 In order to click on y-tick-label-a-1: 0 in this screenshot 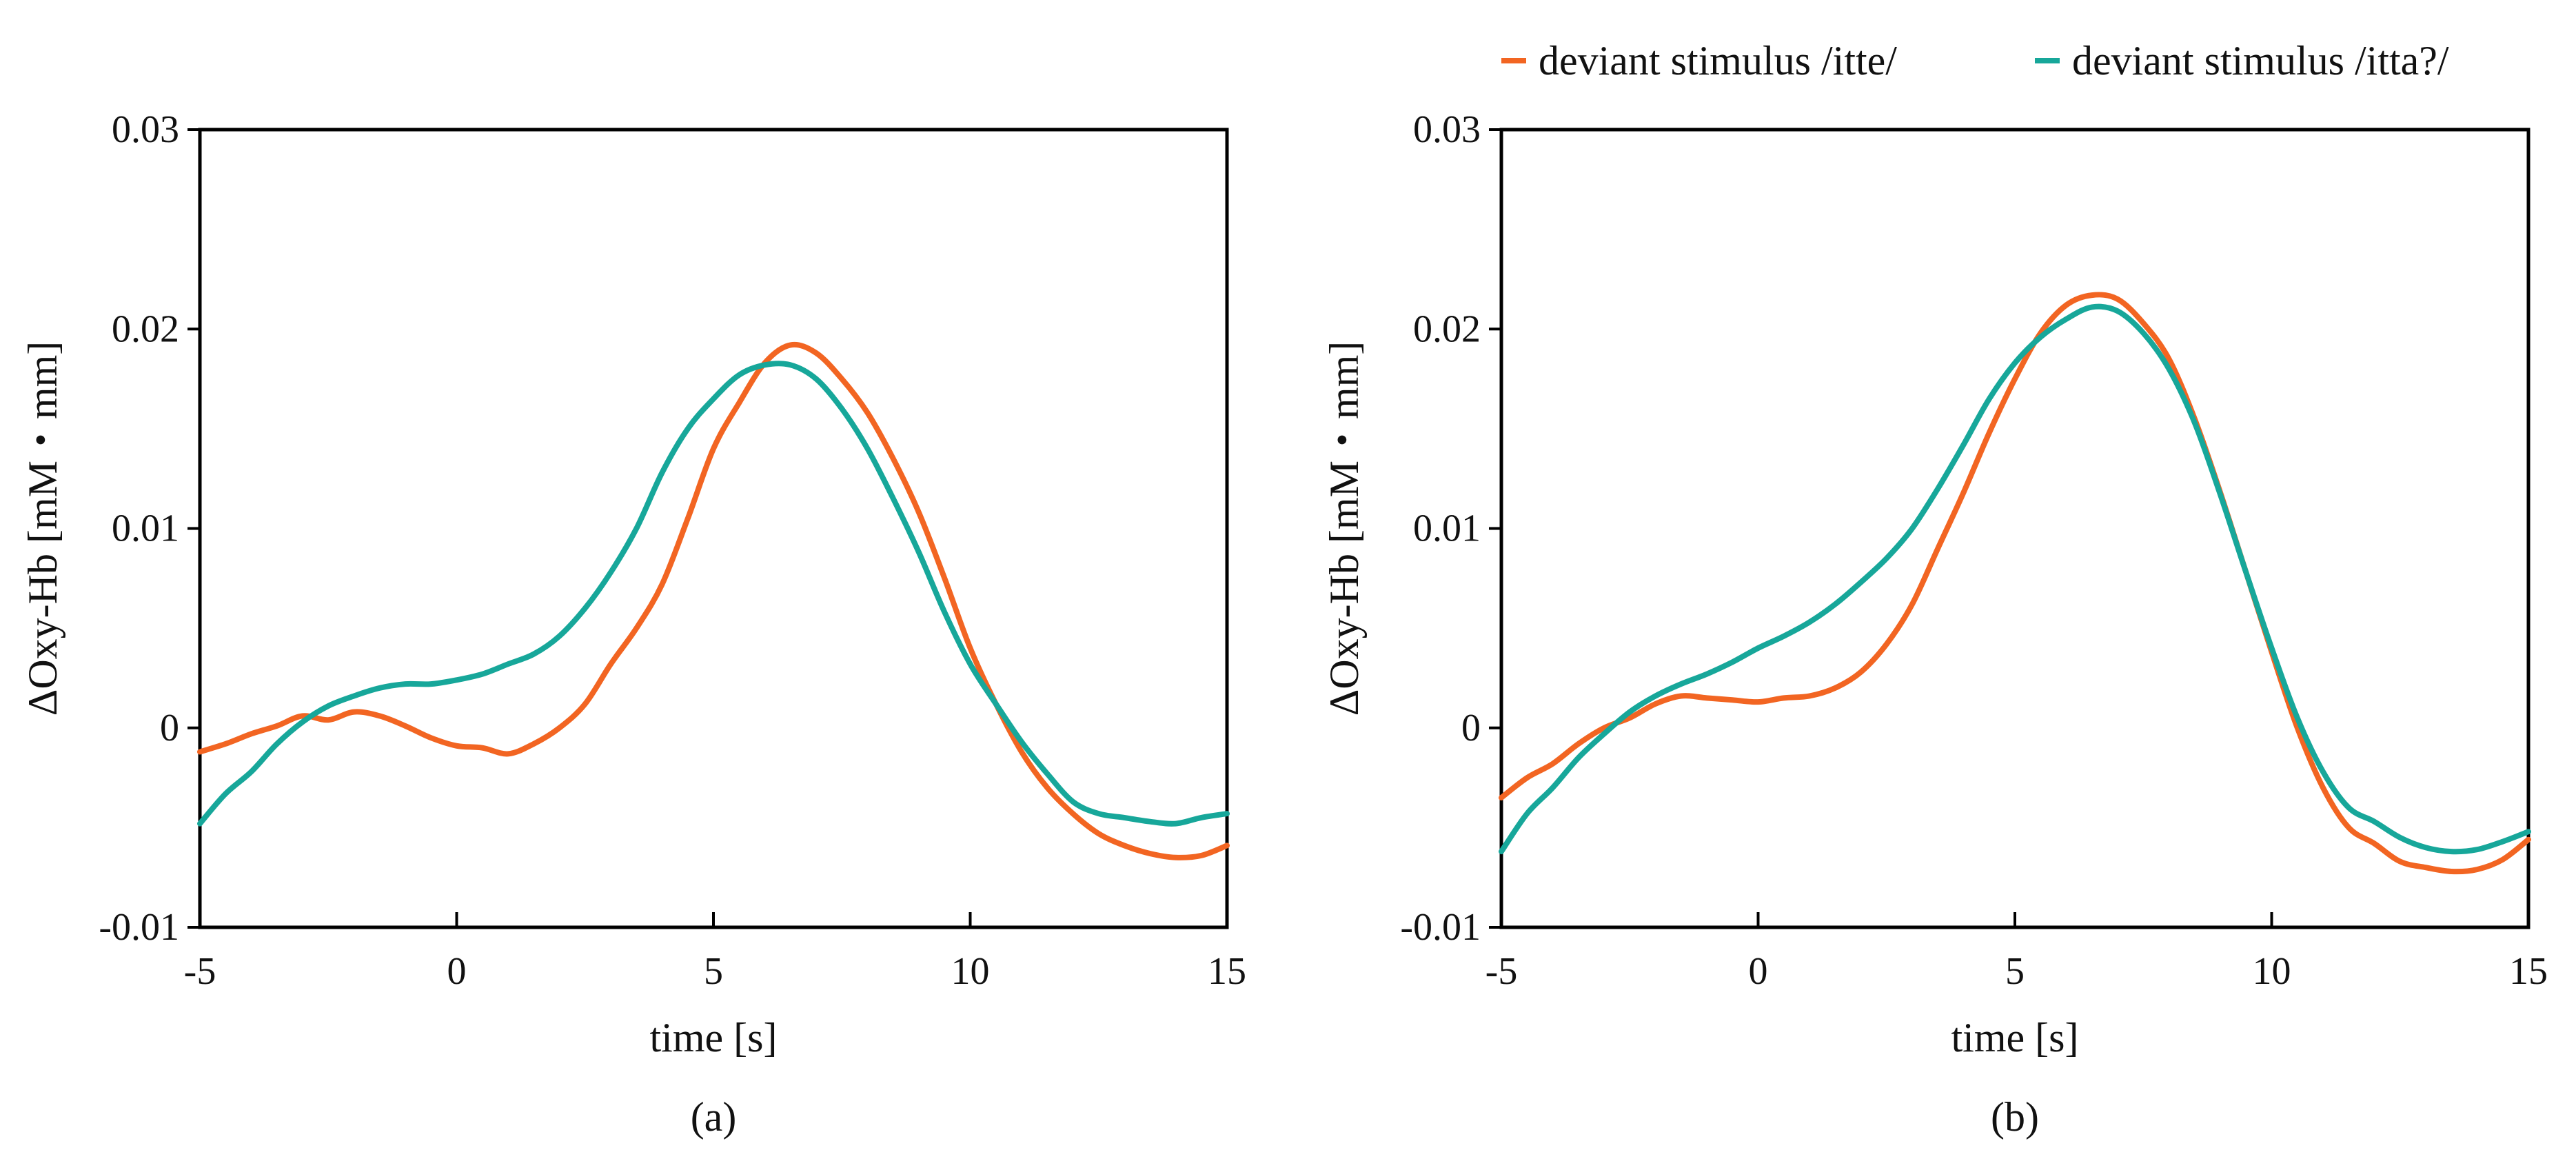, I will do `click(169, 728)`.